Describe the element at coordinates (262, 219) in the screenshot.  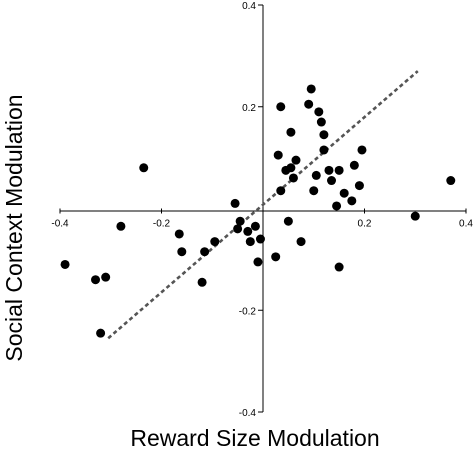
I see `x-ticks: -0.4 -0.2 0.2 0.4` at that location.